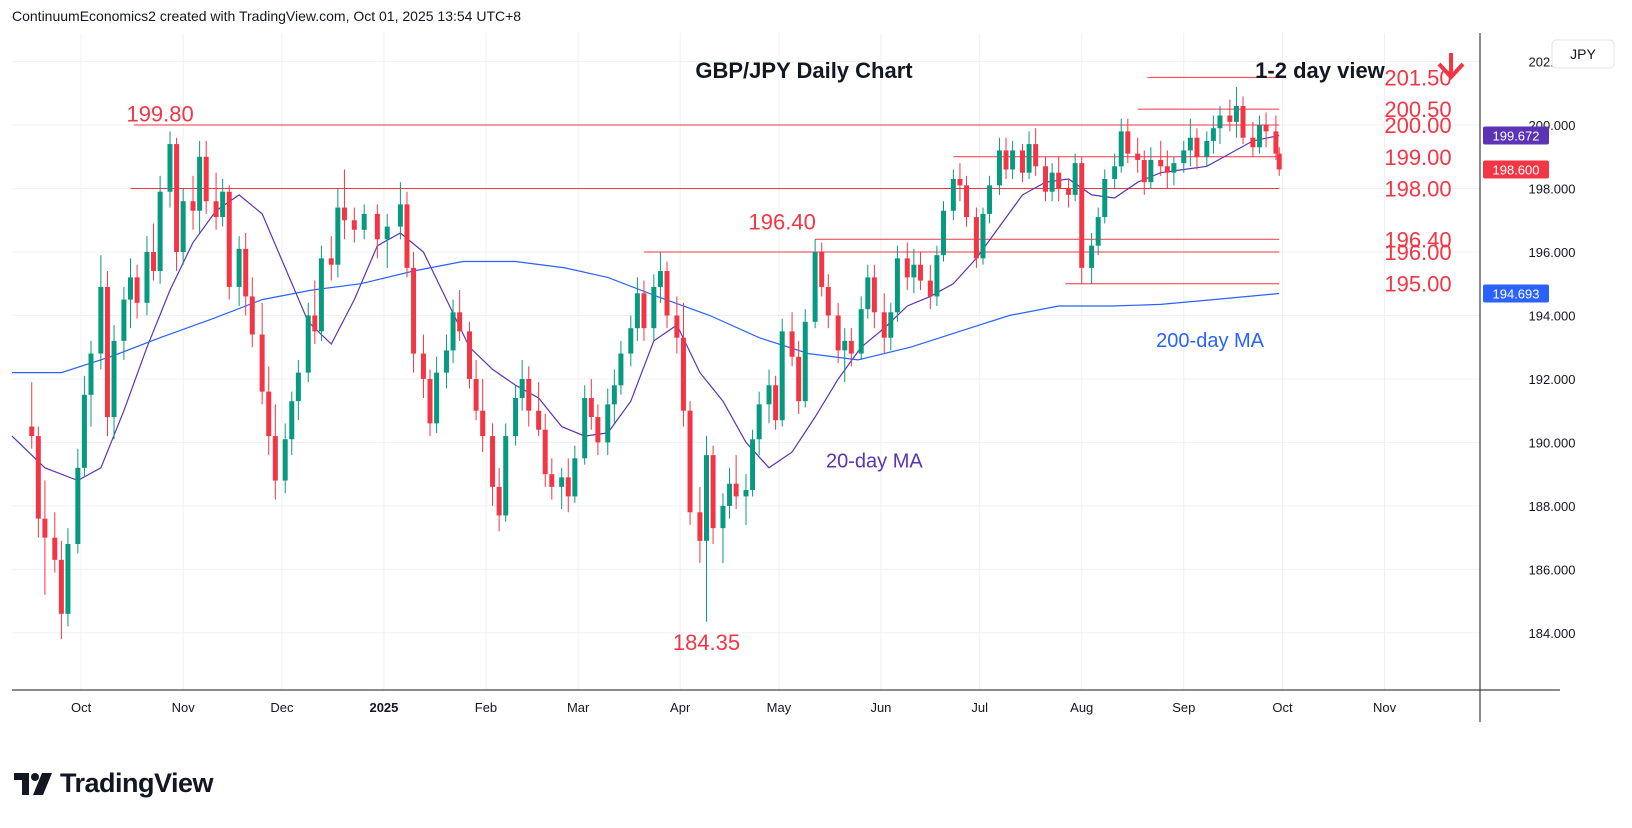 The height and width of the screenshot is (828, 1632). Describe the element at coordinates (1417, 284) in the screenshot. I see `level-label: 195.00` at that location.